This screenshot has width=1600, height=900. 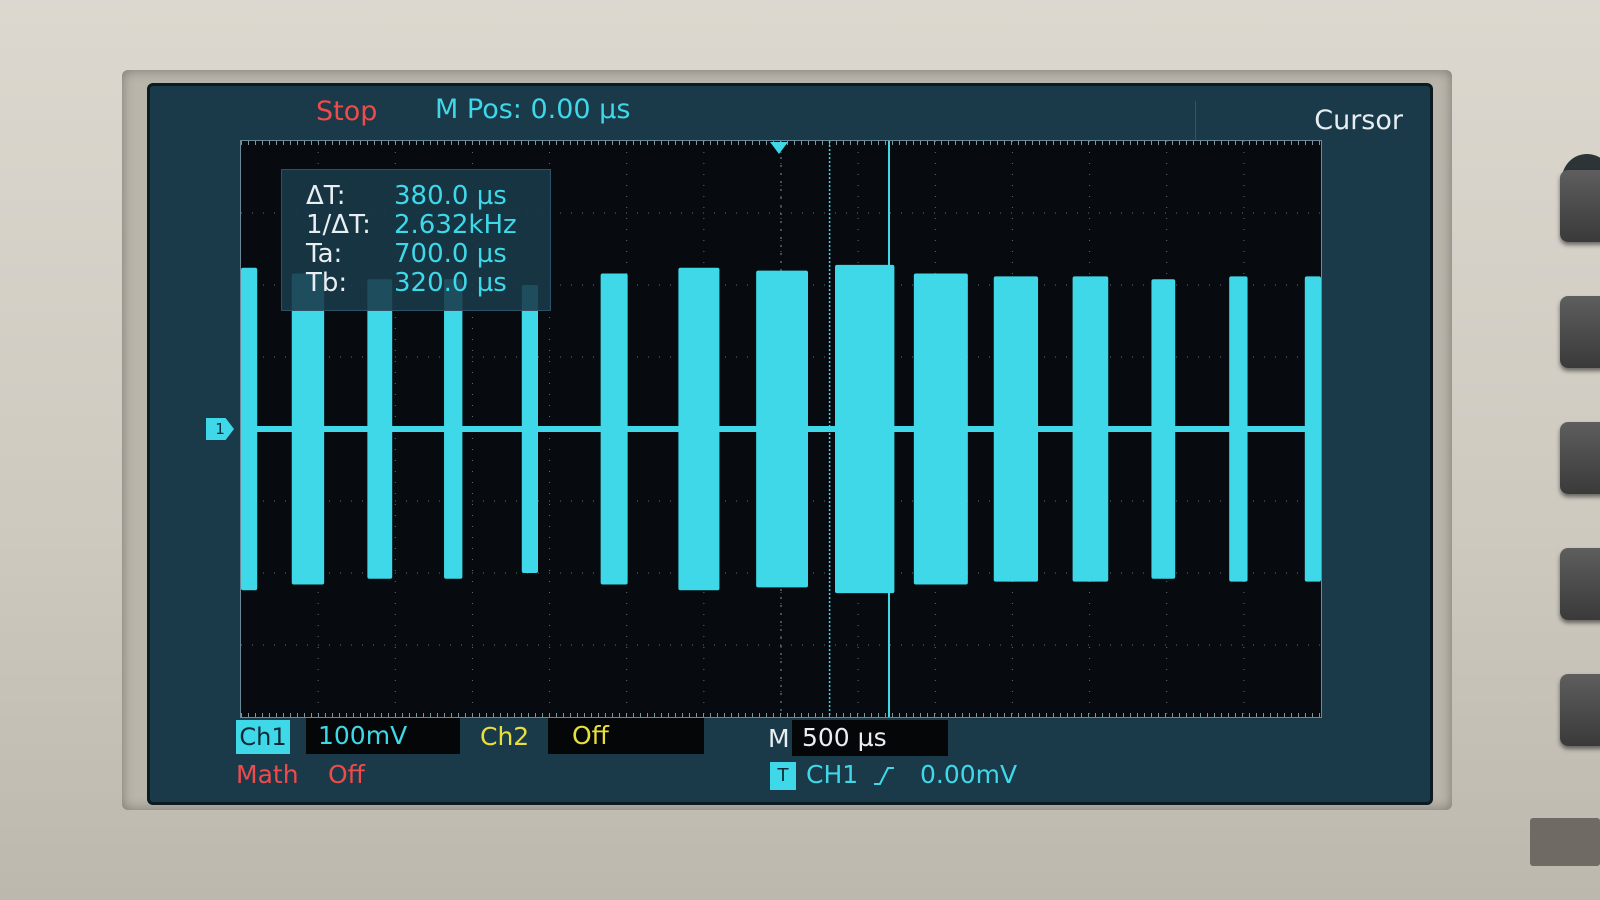 I want to click on readout-row-tb: Tb: 320.0 µs, so click(x=416, y=283).